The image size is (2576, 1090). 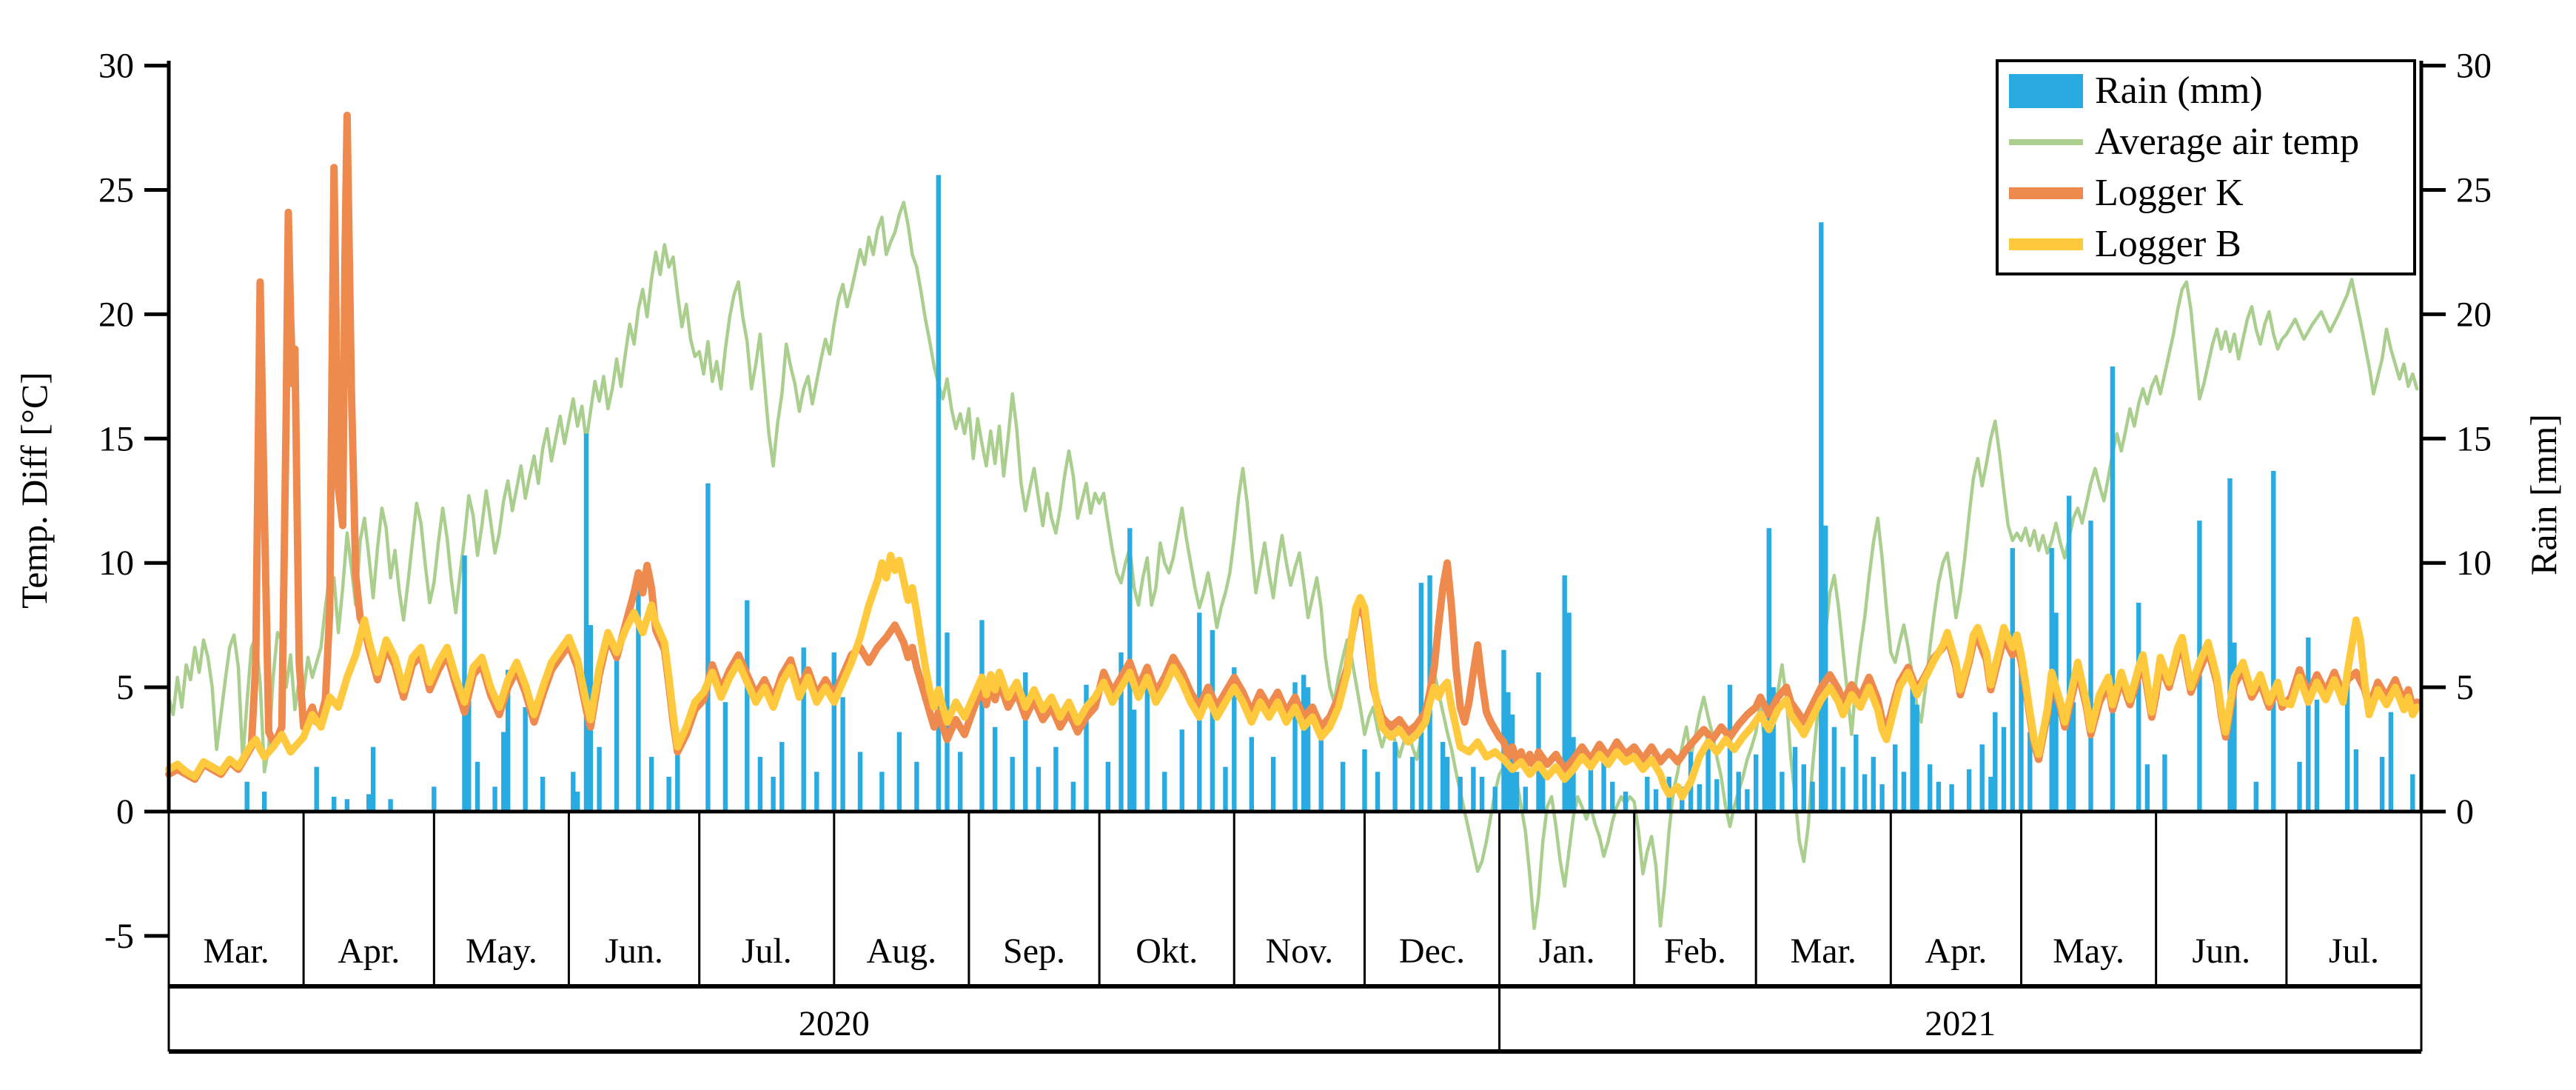 What do you see at coordinates (2046, 141) in the screenshot?
I see `air-temp-line-swatch-icon` at bounding box center [2046, 141].